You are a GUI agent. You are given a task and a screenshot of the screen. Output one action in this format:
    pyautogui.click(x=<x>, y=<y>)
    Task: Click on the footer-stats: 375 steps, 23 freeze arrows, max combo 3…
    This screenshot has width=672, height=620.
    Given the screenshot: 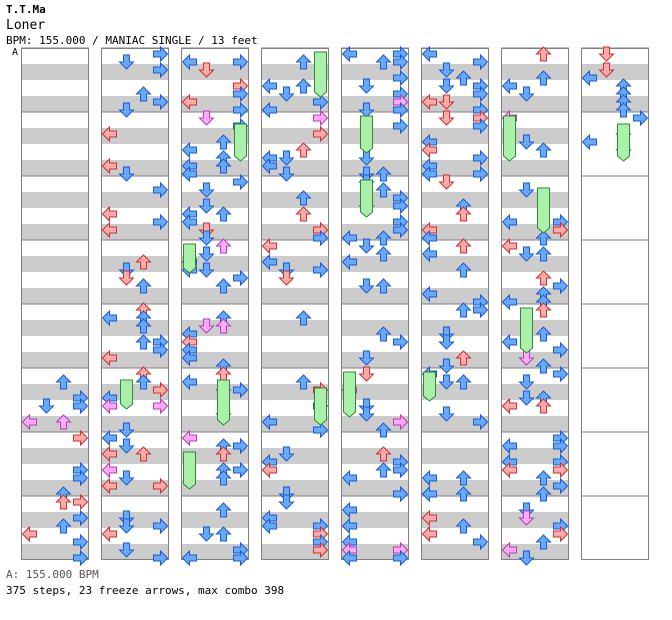 What is the action you would take?
    pyautogui.click(x=145, y=590)
    